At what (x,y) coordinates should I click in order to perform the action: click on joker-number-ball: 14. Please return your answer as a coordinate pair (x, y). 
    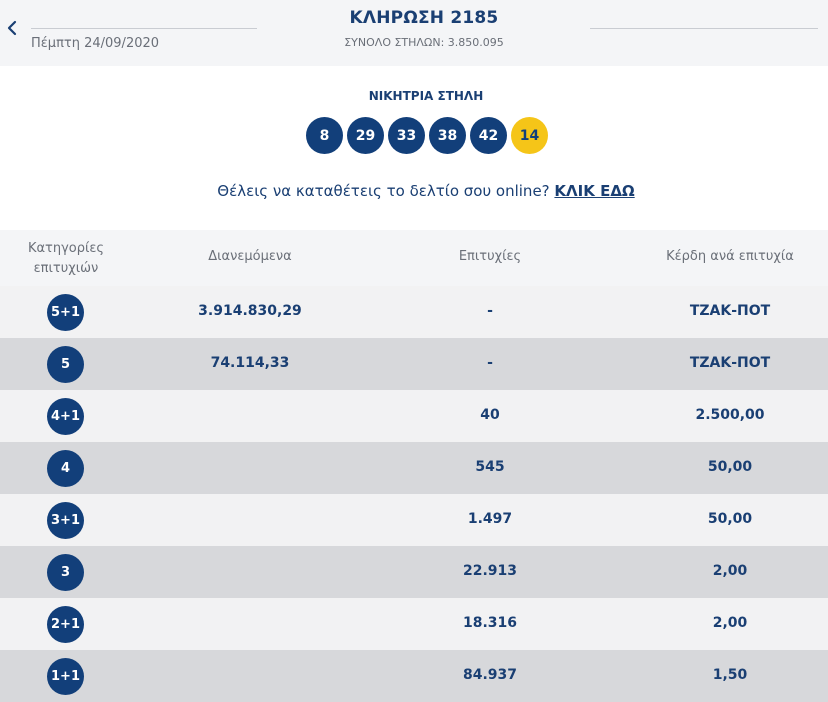
    Looking at the image, I should click on (529, 135).